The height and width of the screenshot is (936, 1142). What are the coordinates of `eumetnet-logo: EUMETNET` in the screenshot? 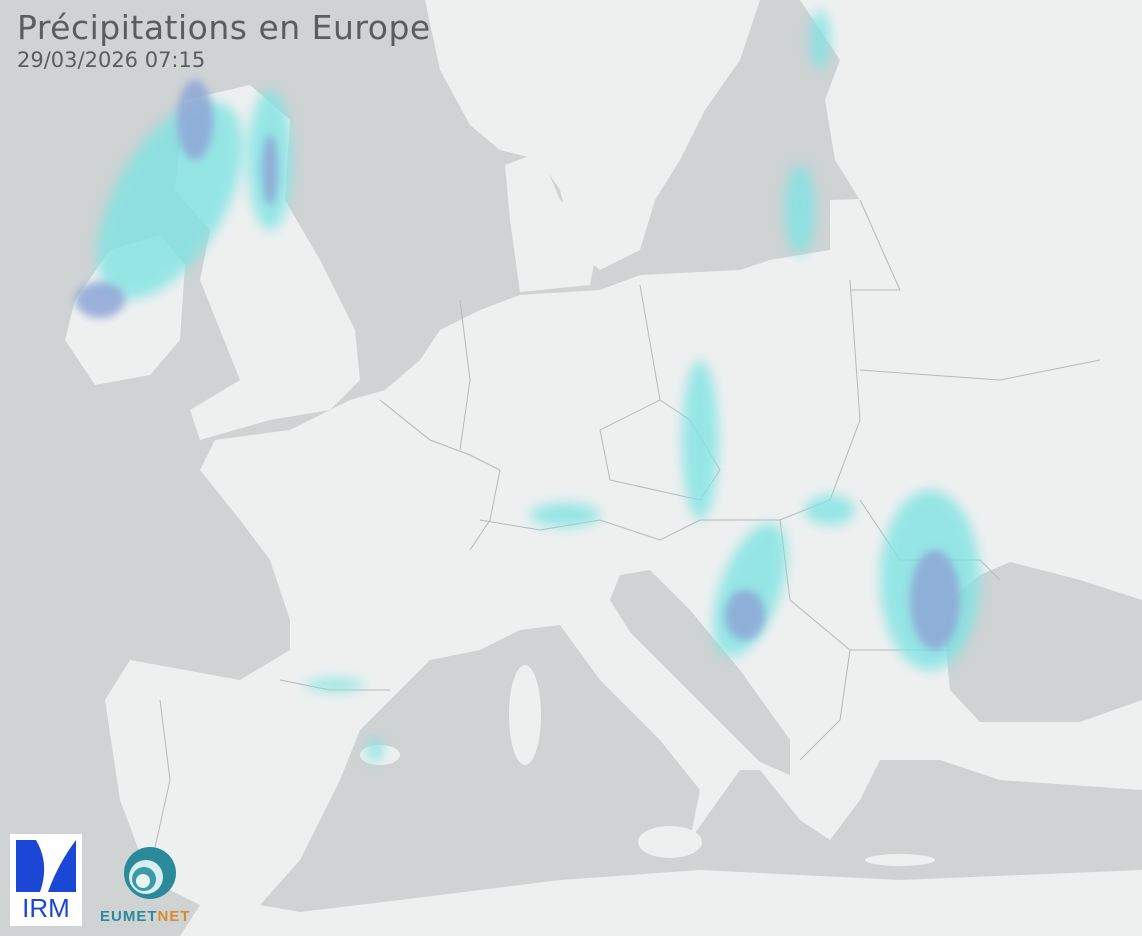 It's located at (150, 885).